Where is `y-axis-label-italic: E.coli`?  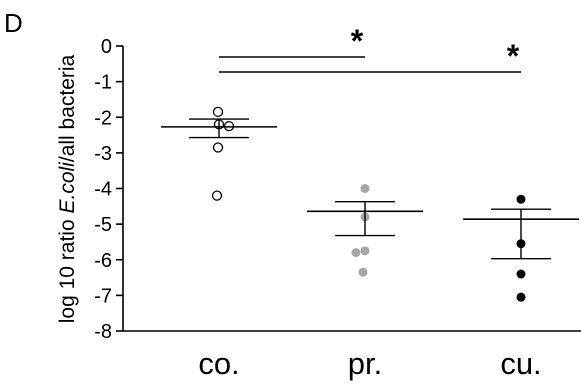 y-axis-label-italic: E.coli is located at coordinates (67, 187).